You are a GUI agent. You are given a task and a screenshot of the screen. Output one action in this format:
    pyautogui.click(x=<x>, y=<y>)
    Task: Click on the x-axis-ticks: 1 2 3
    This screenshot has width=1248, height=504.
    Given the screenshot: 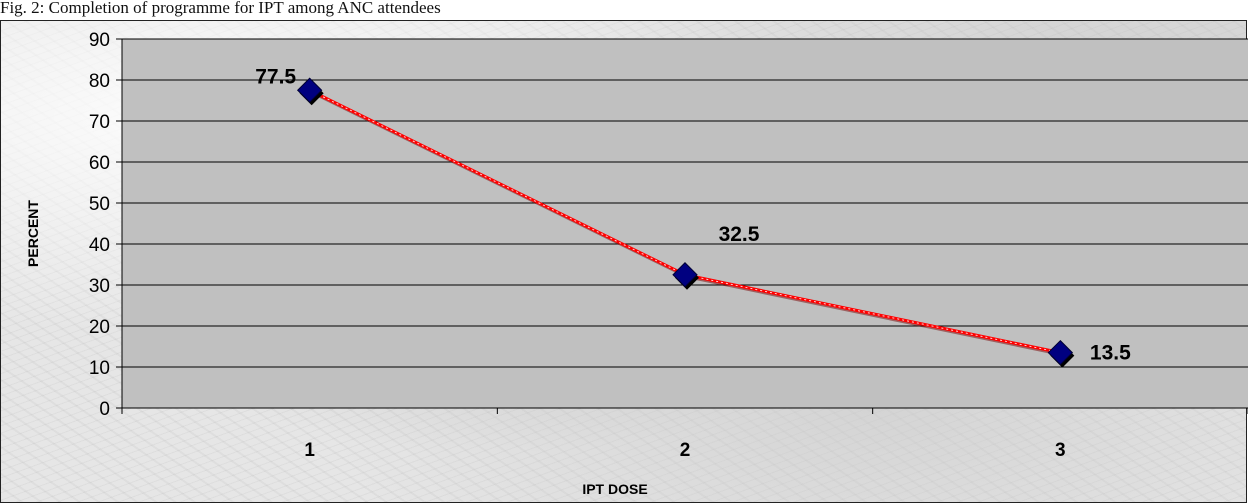 What is the action you would take?
    pyautogui.click(x=684, y=434)
    